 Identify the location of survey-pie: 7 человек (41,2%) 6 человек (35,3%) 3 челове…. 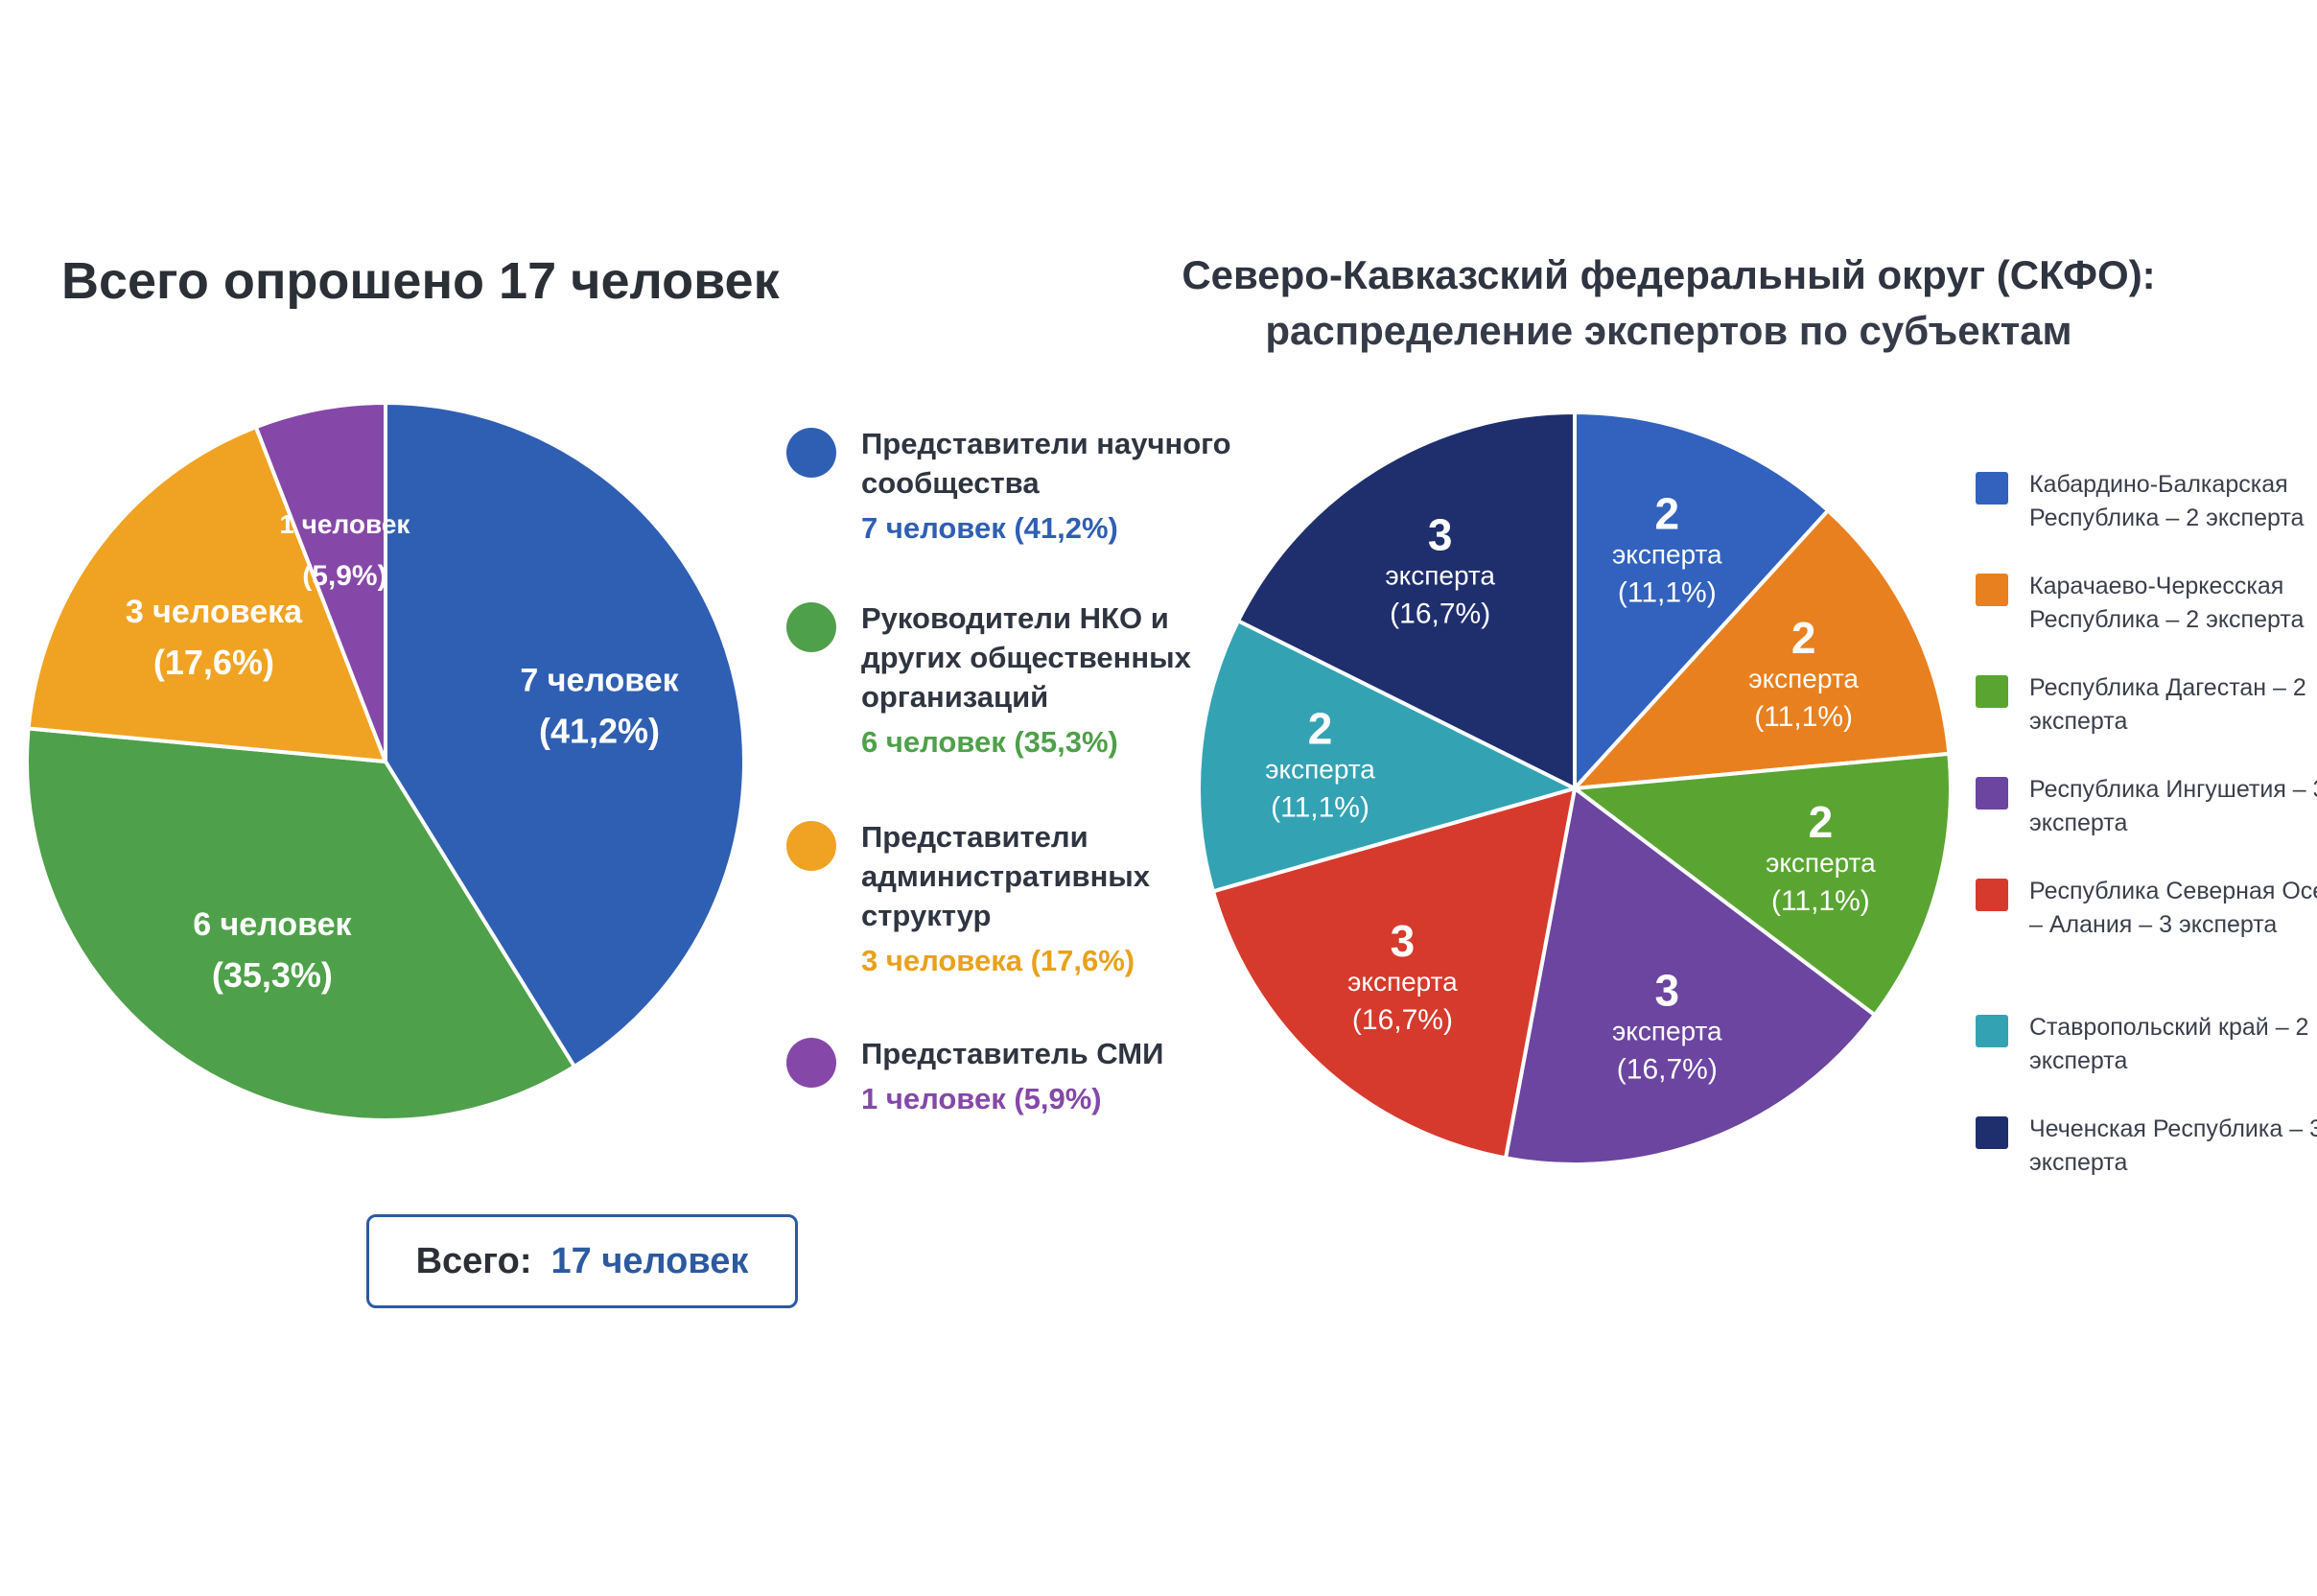
(386, 761).